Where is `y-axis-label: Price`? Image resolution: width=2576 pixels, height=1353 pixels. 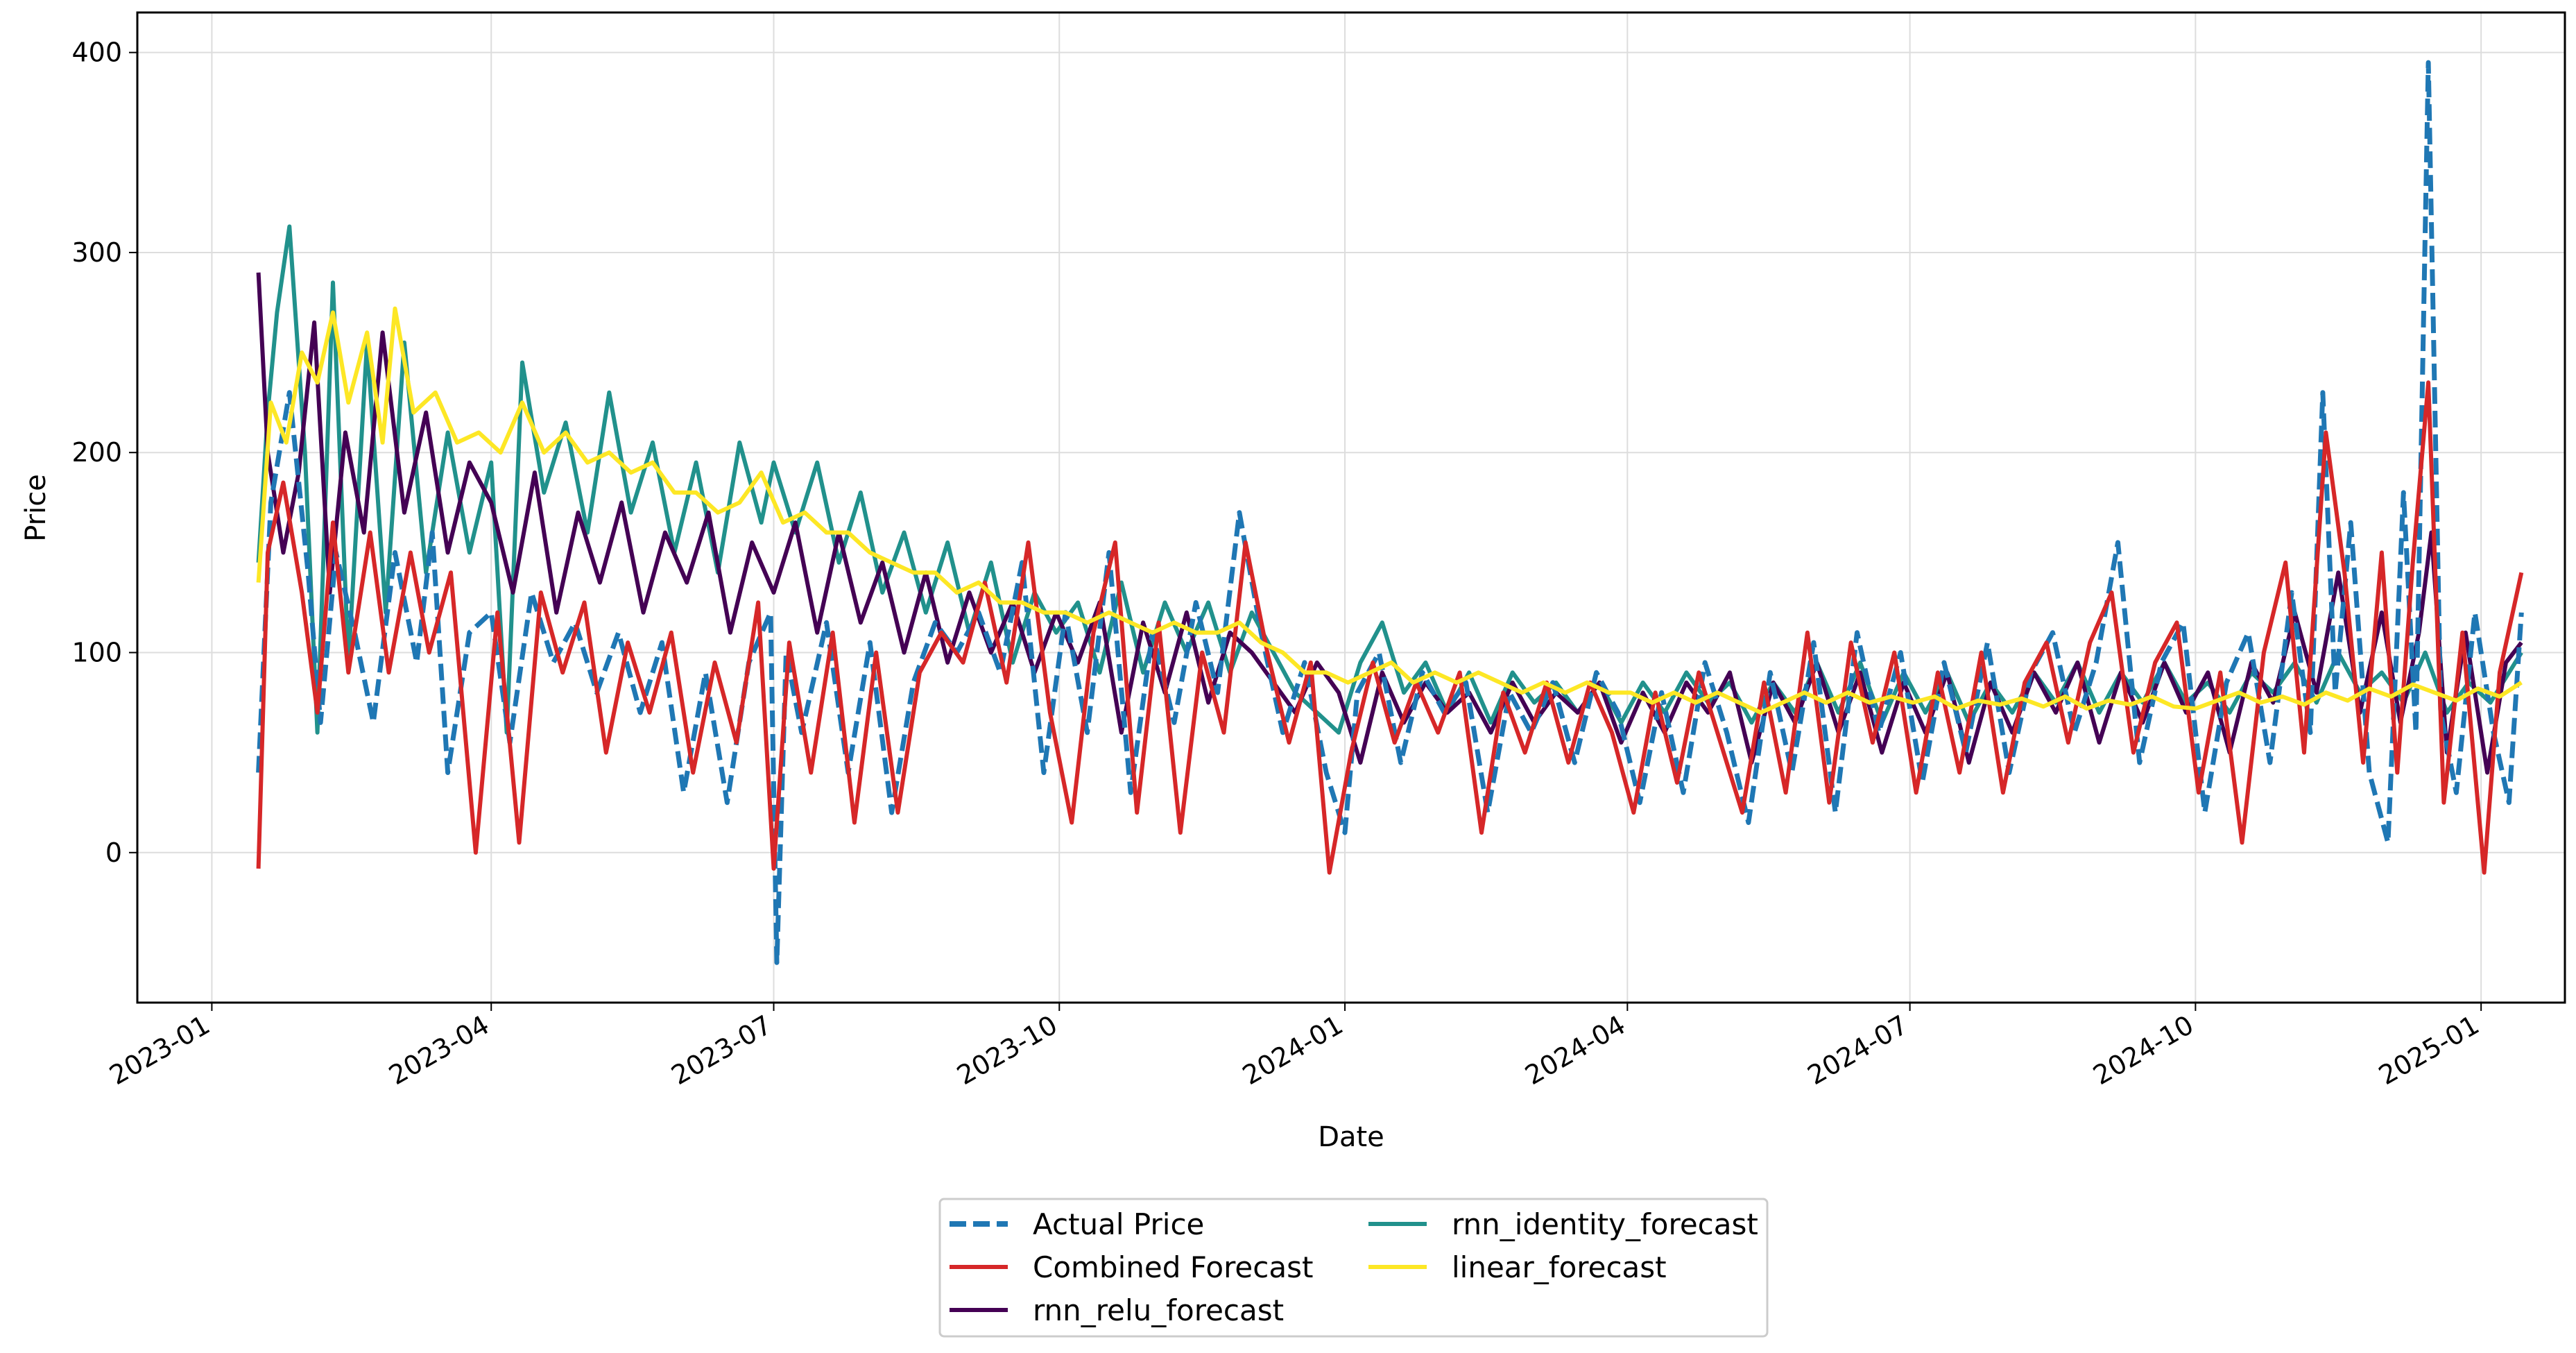 y-axis-label: Price is located at coordinates (36, 508).